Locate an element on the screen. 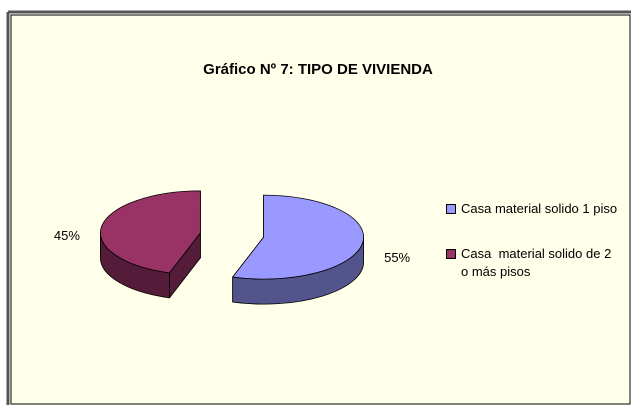 Image resolution: width=631 pixels, height=405 pixels. data-label: 55% is located at coordinates (397, 257).